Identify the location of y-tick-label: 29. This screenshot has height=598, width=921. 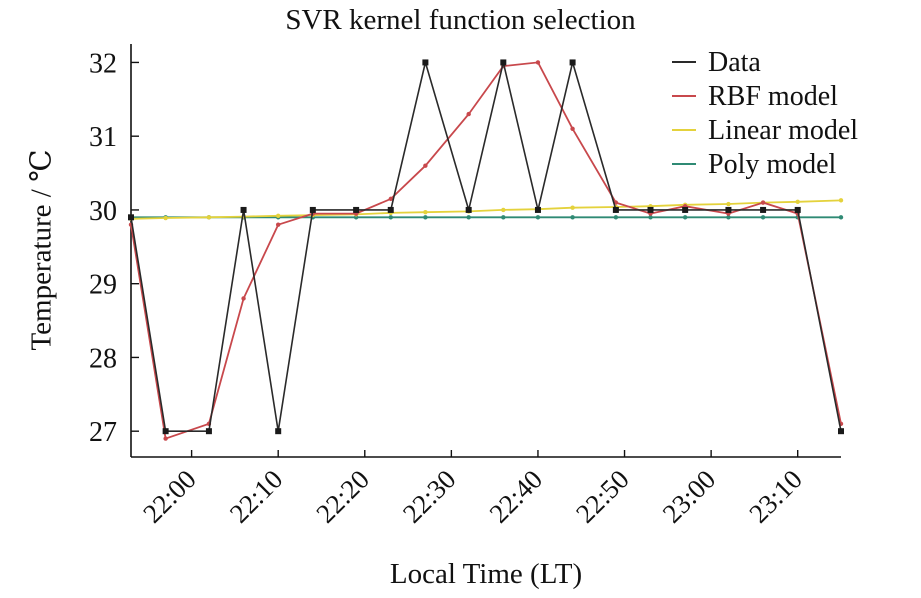
(103, 285).